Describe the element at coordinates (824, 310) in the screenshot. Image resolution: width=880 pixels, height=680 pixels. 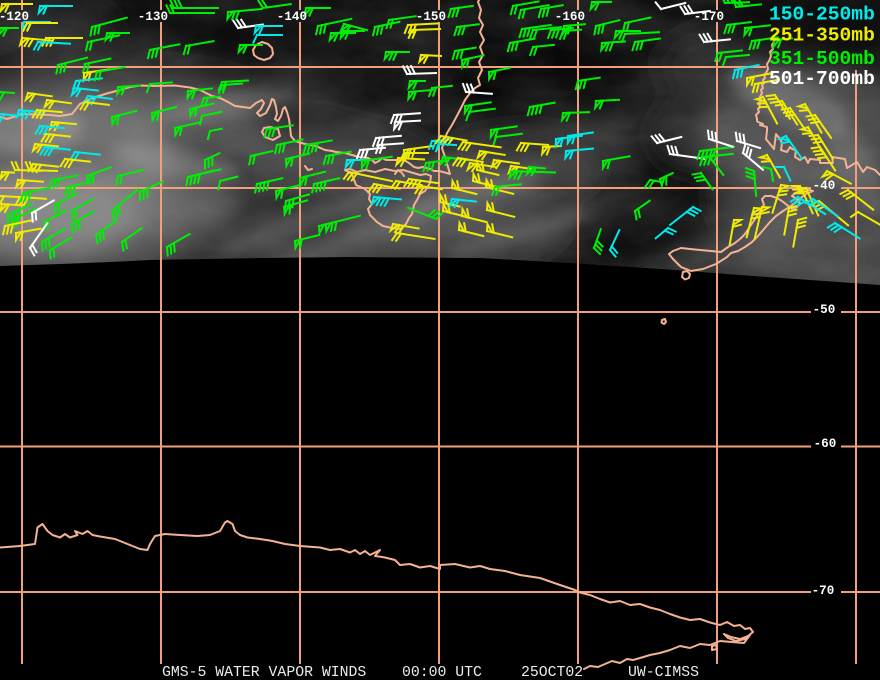
I see `svg-text: -50` at that location.